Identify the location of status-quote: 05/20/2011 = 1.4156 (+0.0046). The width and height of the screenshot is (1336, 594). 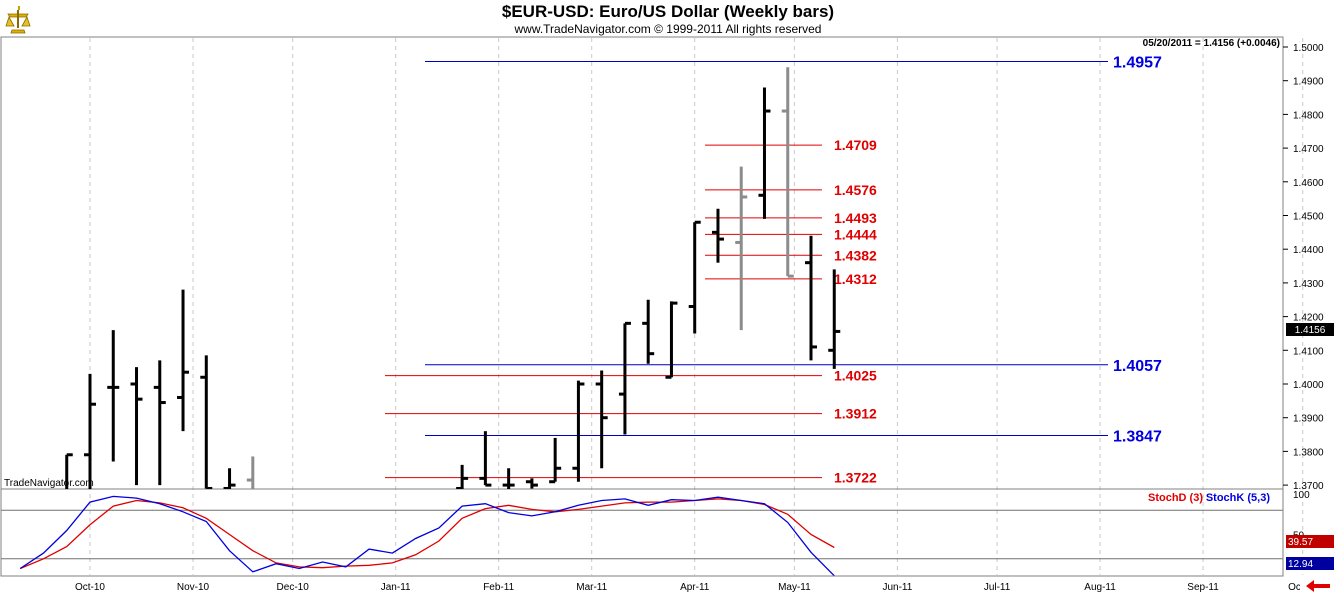
(1211, 43).